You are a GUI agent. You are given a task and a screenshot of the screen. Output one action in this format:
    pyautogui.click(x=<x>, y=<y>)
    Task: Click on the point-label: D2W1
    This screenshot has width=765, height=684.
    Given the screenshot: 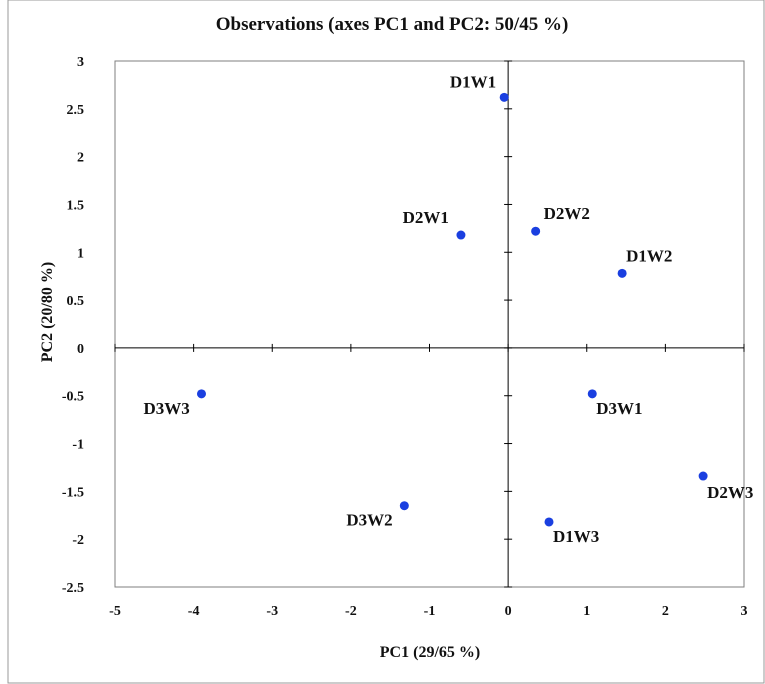 What is the action you would take?
    pyautogui.click(x=426, y=217)
    